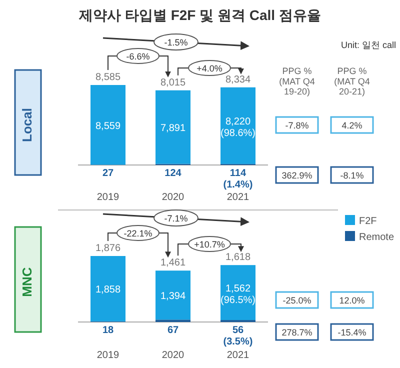  What do you see at coordinates (138, 57) in the screenshot?
I see `text: -6.6%` at bounding box center [138, 57].